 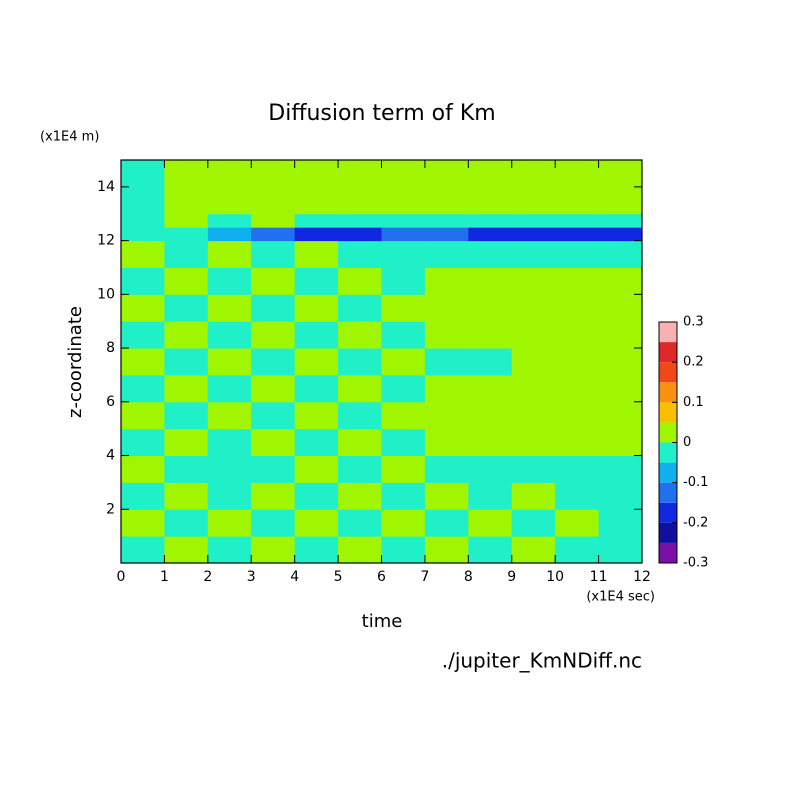 I want to click on x-tick-label: 5, so click(x=338, y=577).